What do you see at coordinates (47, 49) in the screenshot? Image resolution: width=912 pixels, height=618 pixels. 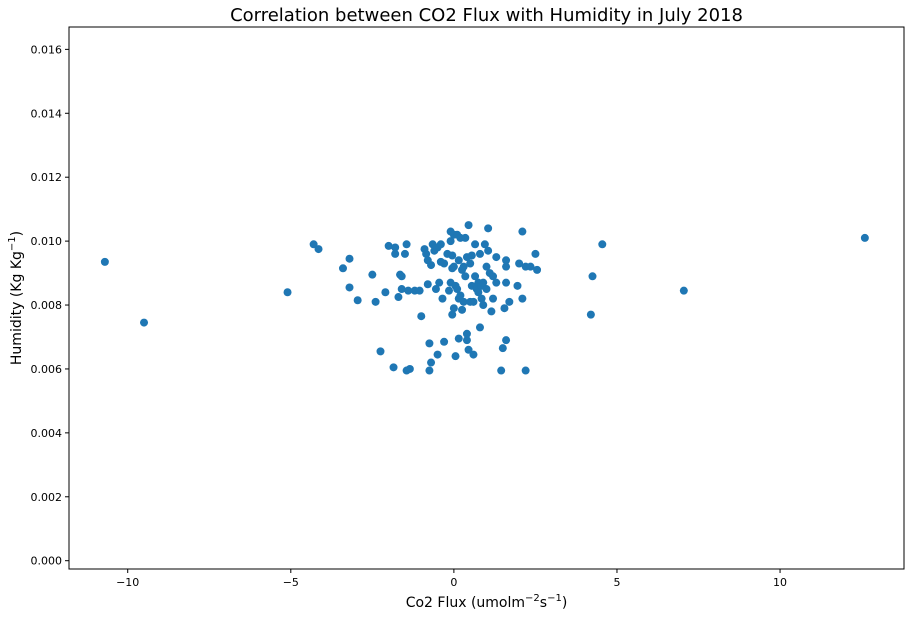 I see `y-tick-label: 0.016` at bounding box center [47, 49].